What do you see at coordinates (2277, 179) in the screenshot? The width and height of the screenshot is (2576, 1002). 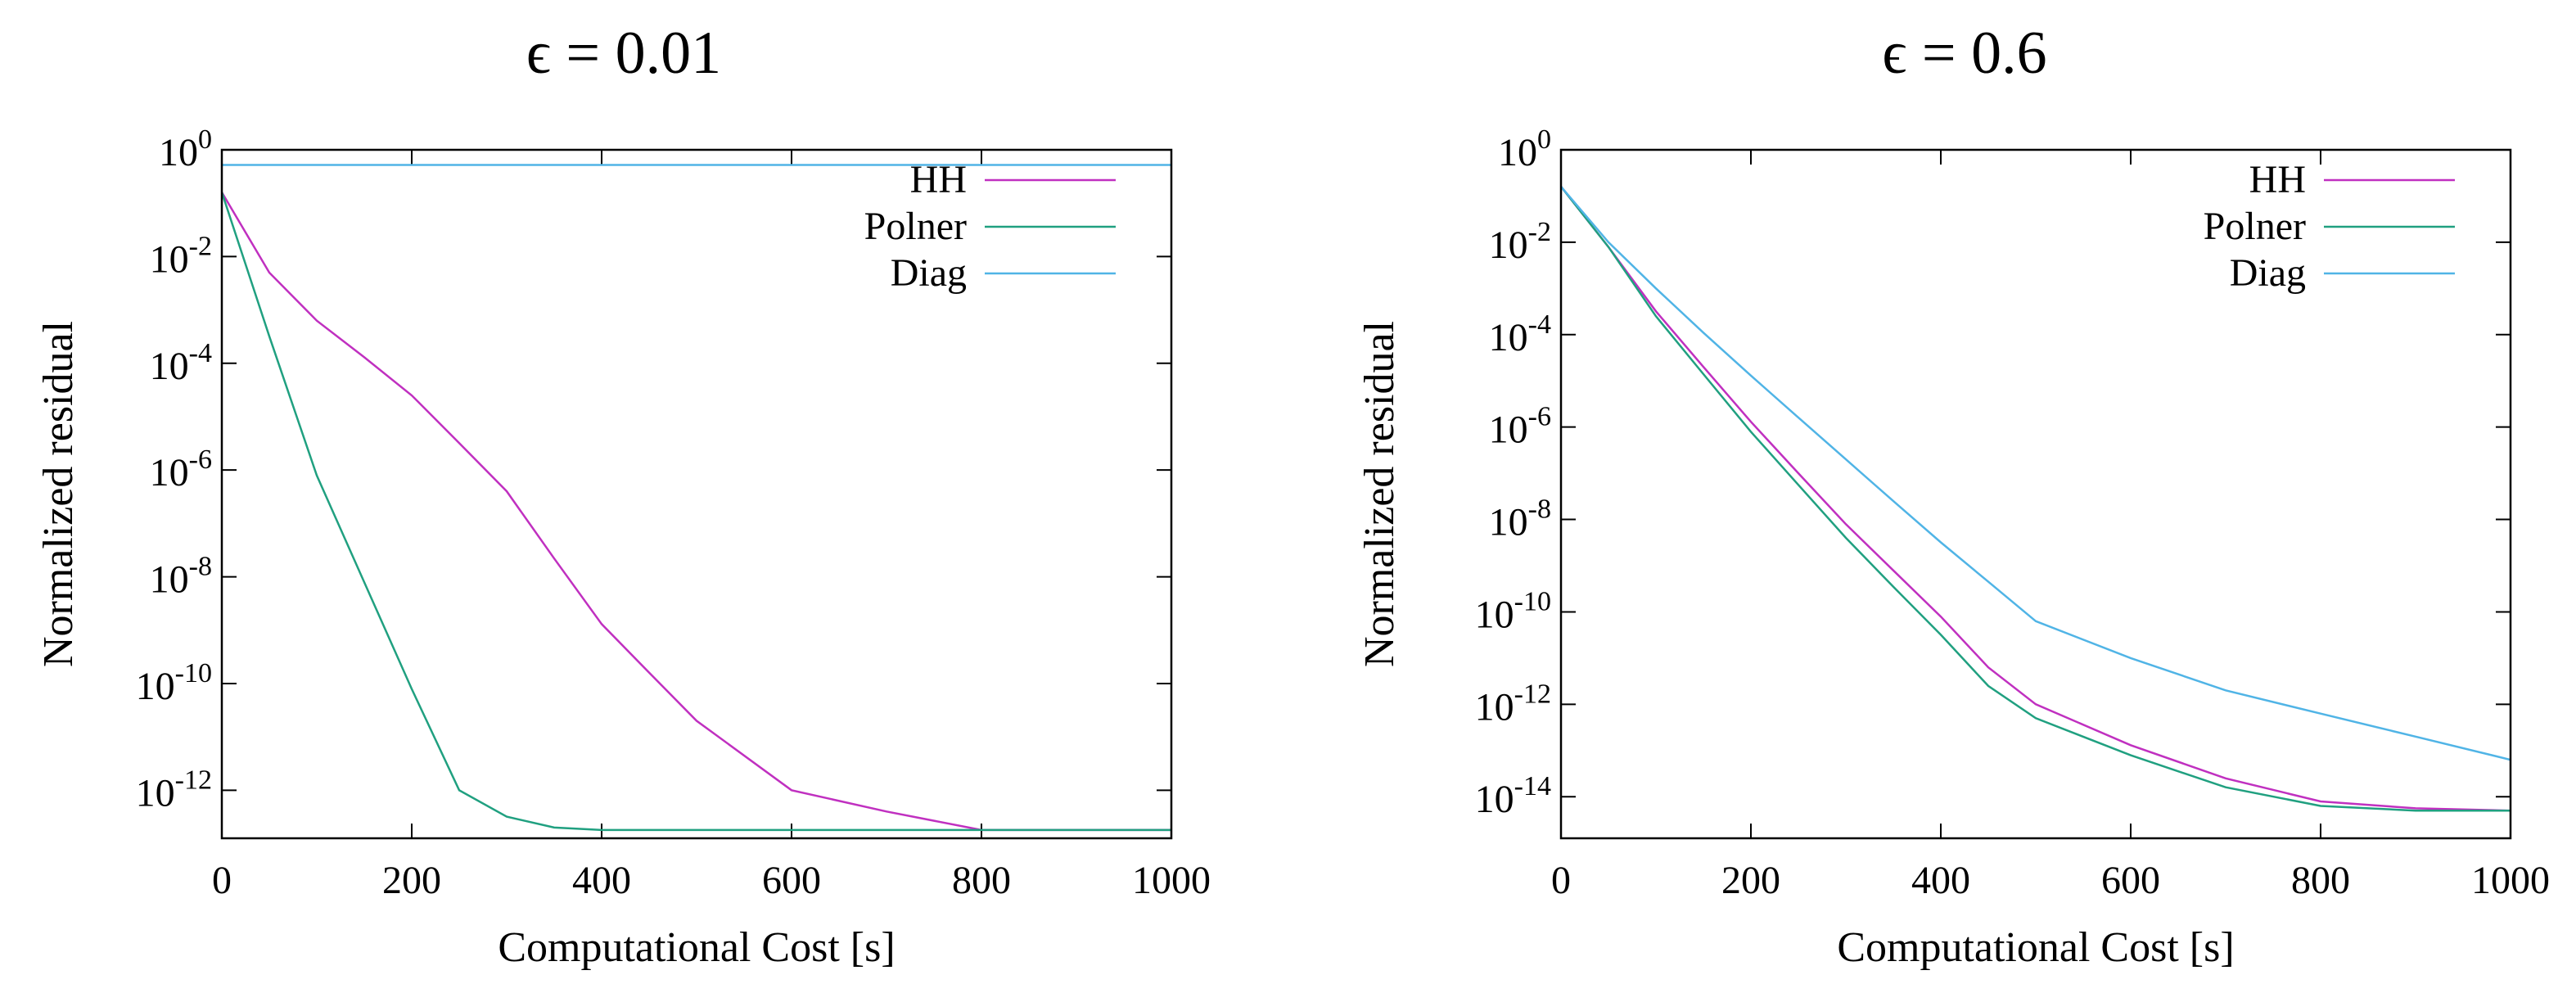 I see `legend-label: HH` at bounding box center [2277, 179].